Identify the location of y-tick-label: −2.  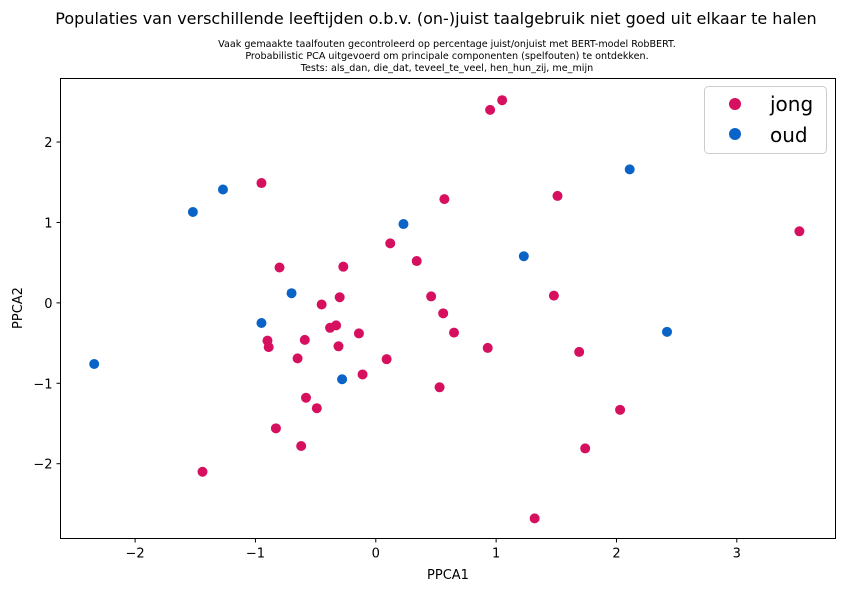
(42, 465).